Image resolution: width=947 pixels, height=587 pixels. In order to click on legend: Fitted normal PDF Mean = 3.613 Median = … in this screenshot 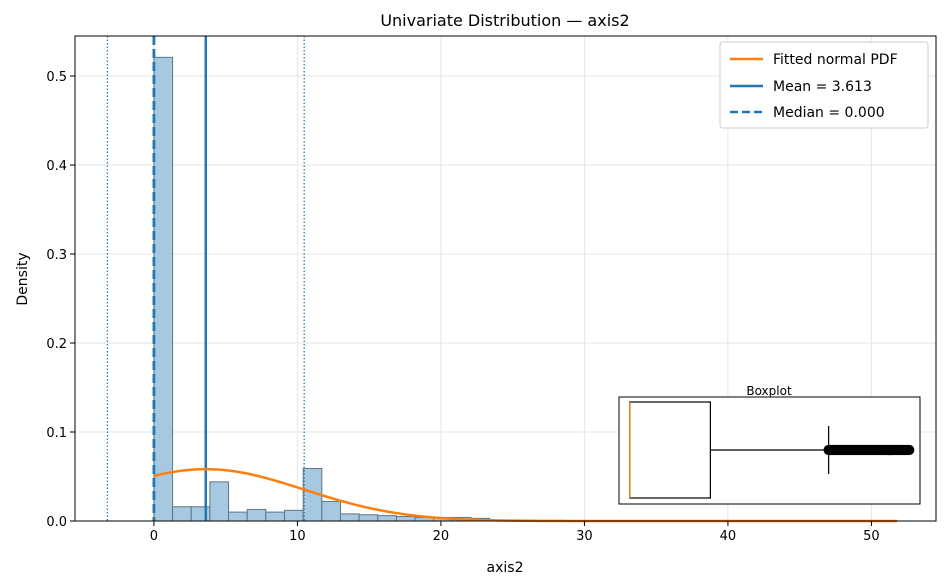, I will do `click(824, 85)`.